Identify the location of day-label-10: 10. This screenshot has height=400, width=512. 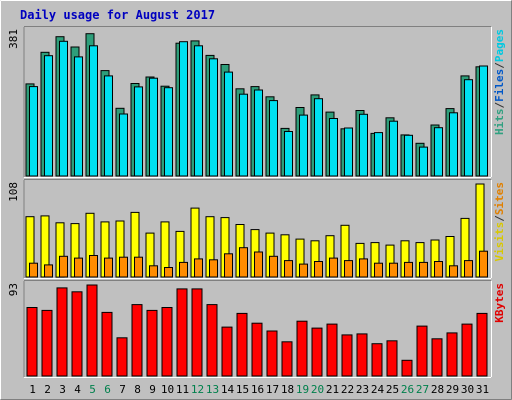
(167, 389).